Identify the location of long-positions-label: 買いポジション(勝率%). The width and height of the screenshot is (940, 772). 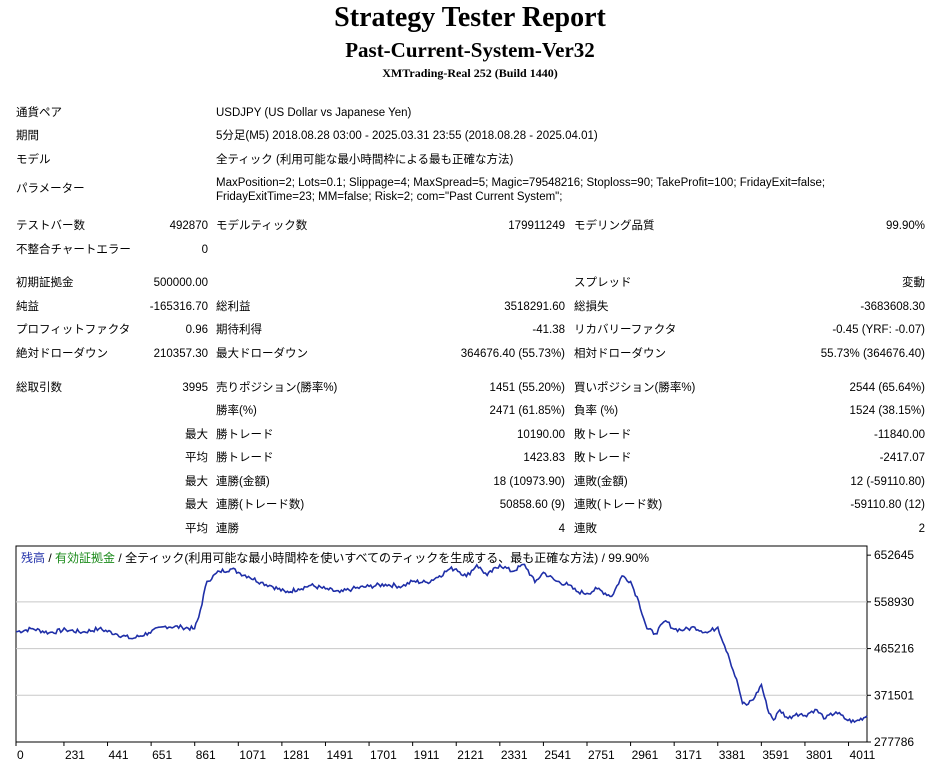
(635, 388).